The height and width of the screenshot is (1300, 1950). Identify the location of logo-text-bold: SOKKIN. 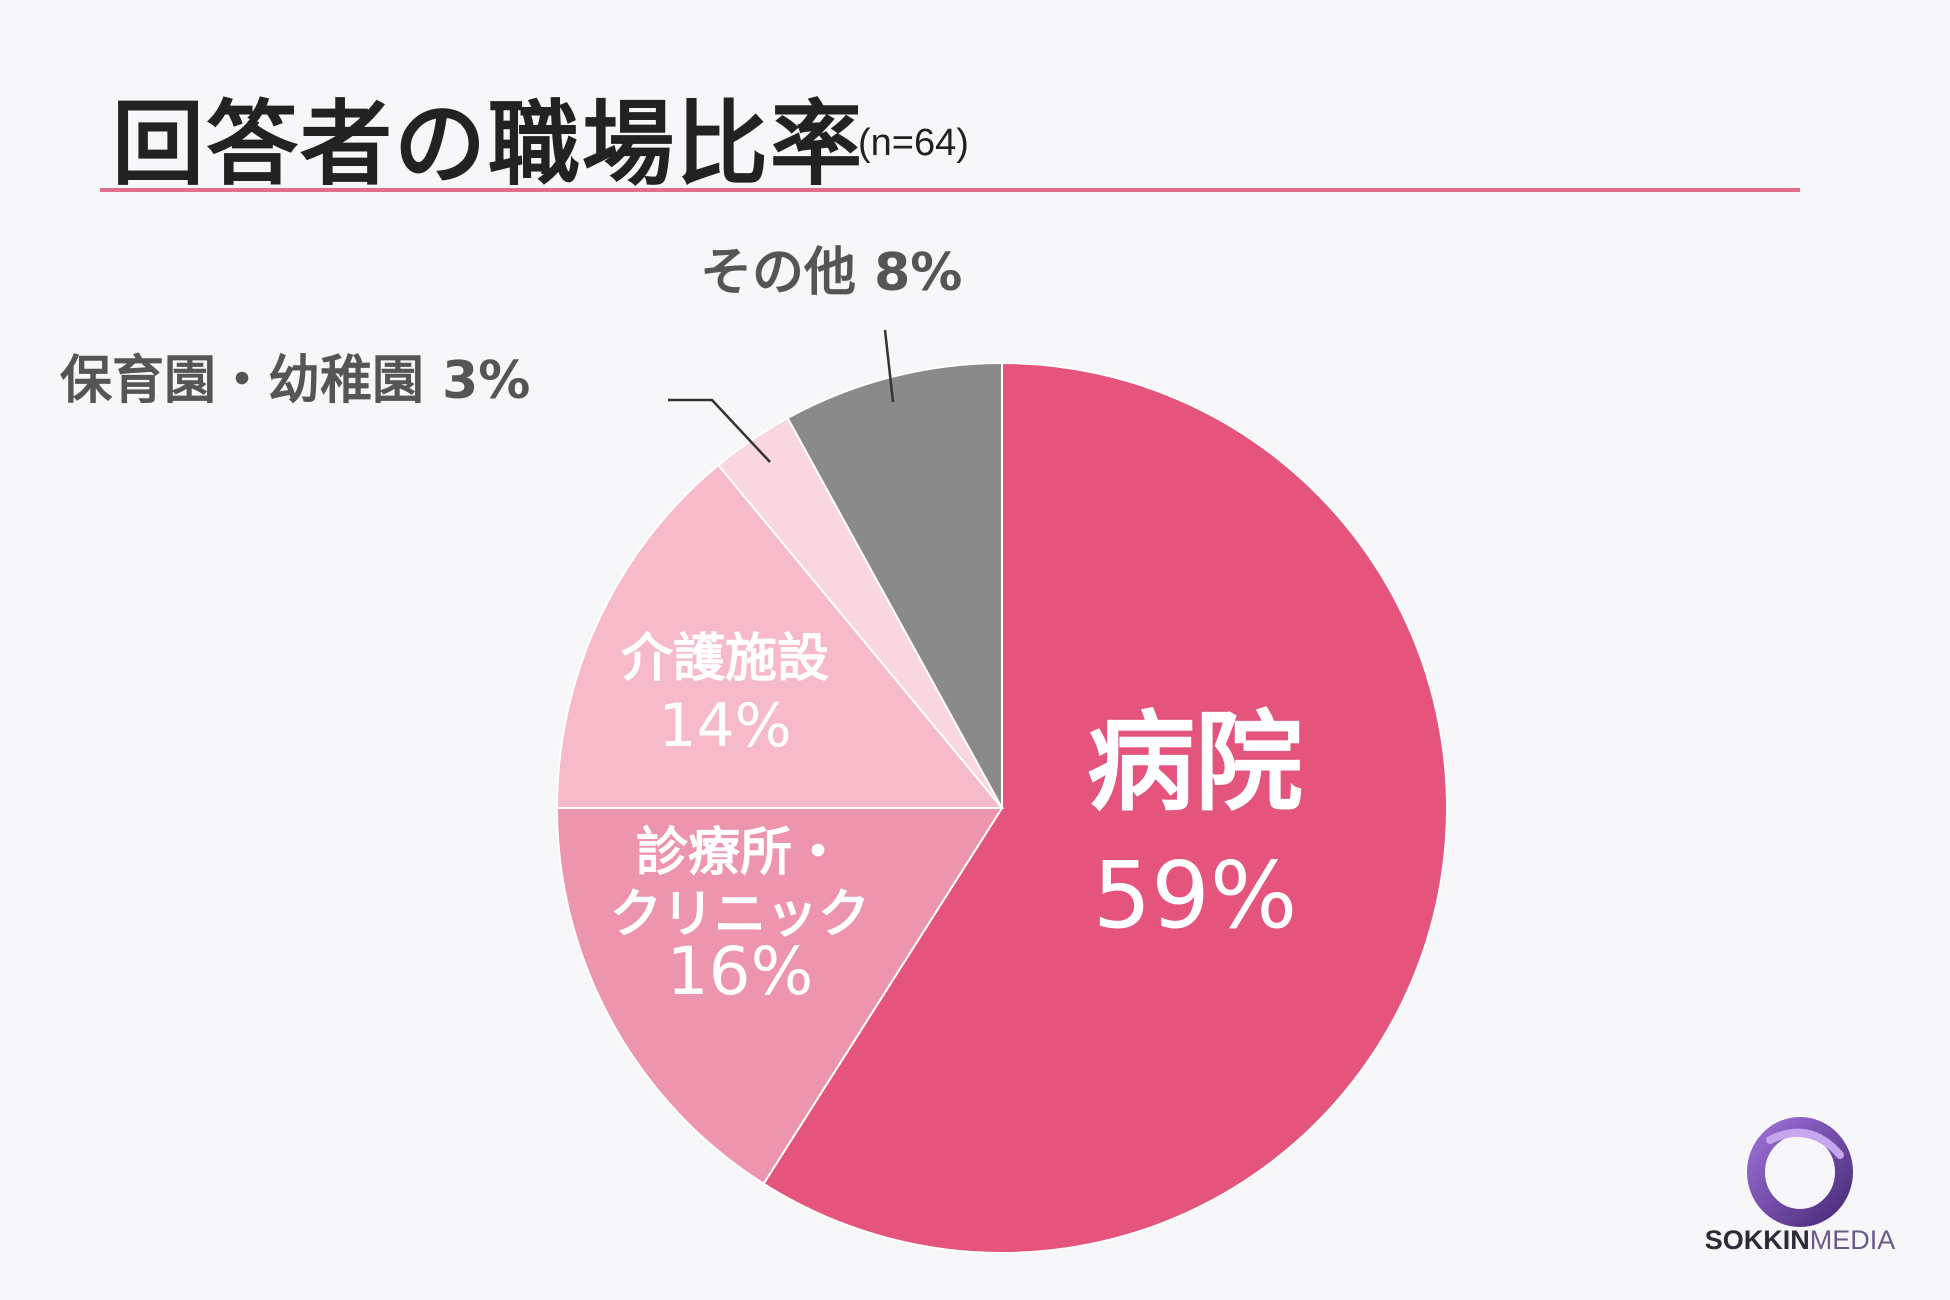
(1757, 1240).